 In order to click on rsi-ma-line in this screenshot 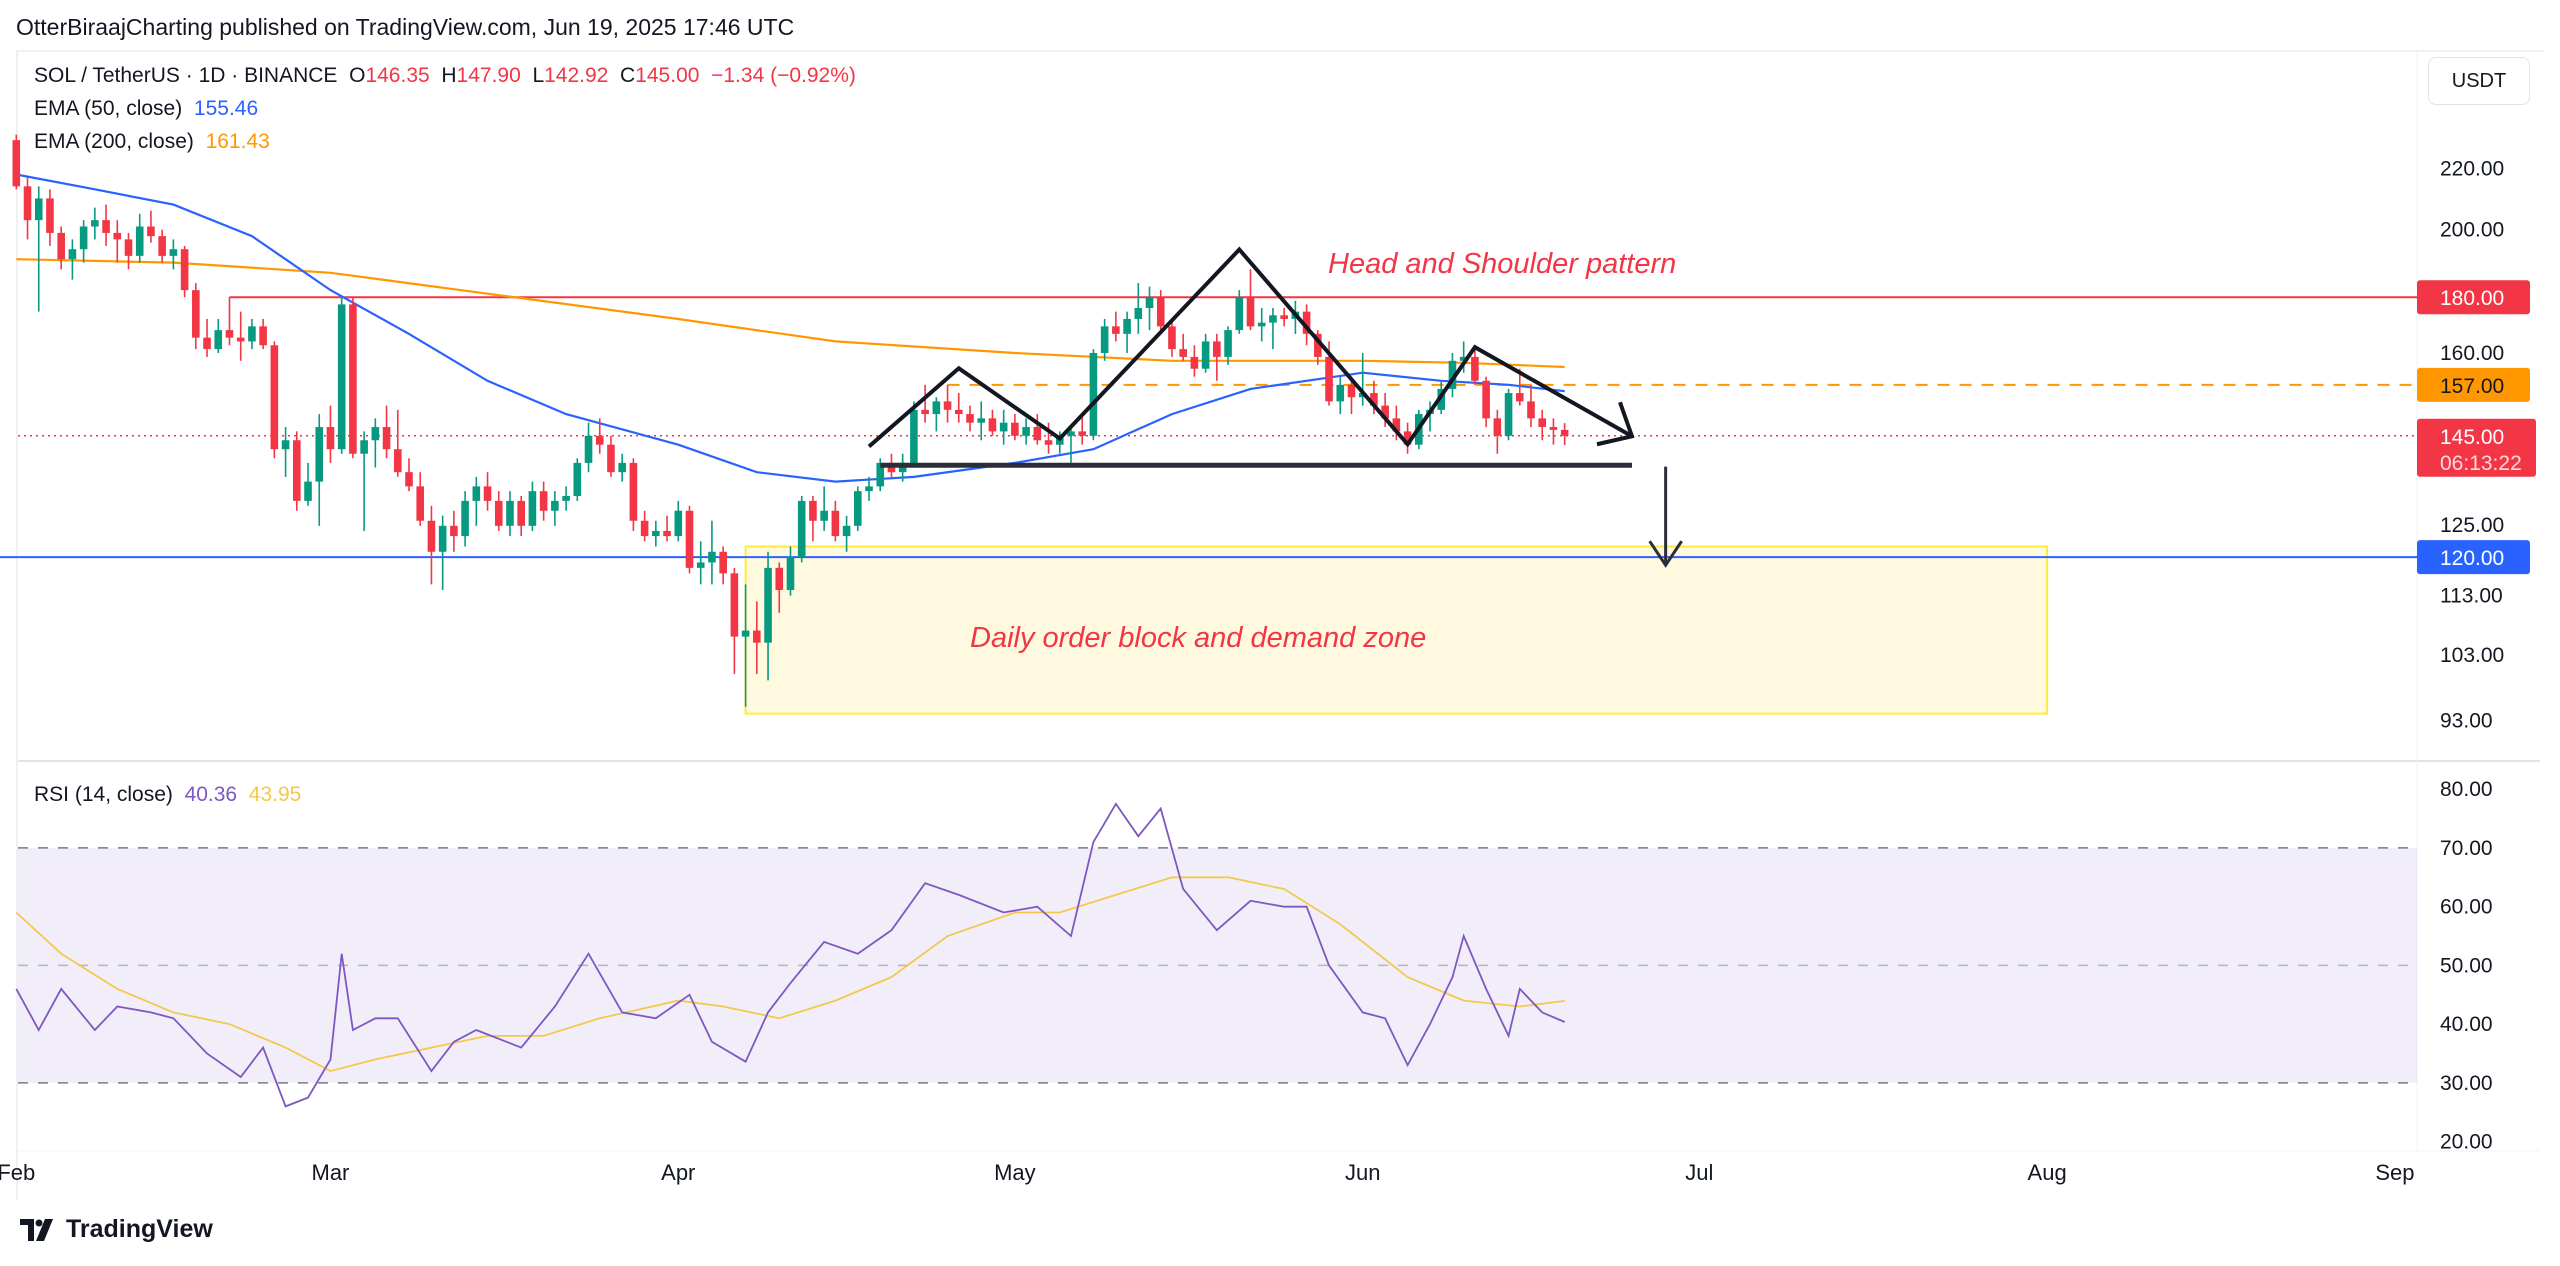, I will do `click(790, 974)`.